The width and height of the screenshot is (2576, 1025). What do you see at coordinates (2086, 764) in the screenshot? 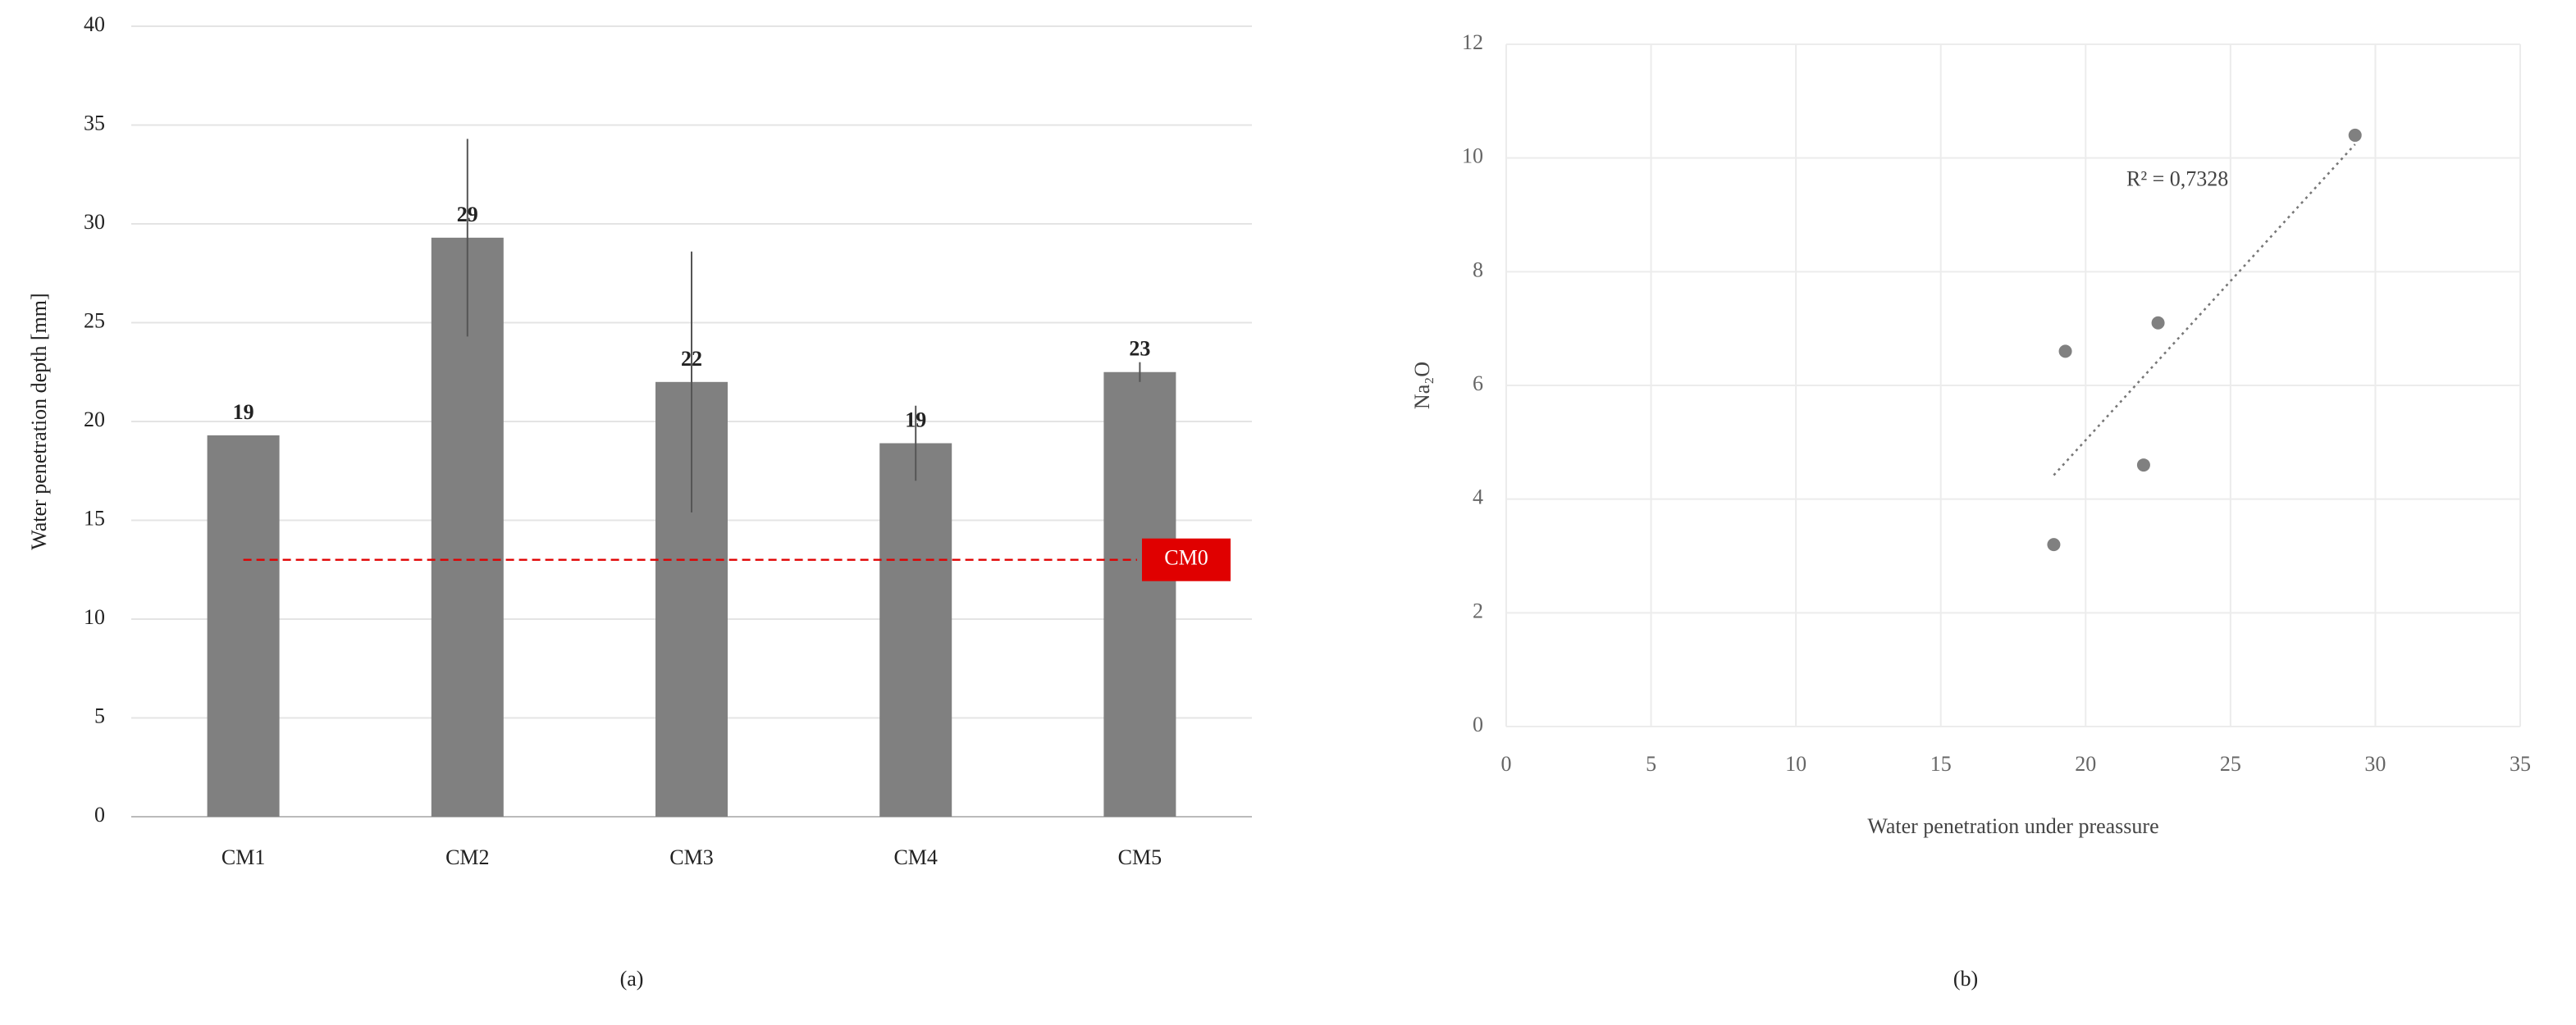
I see `x-tick-label: 20` at bounding box center [2086, 764].